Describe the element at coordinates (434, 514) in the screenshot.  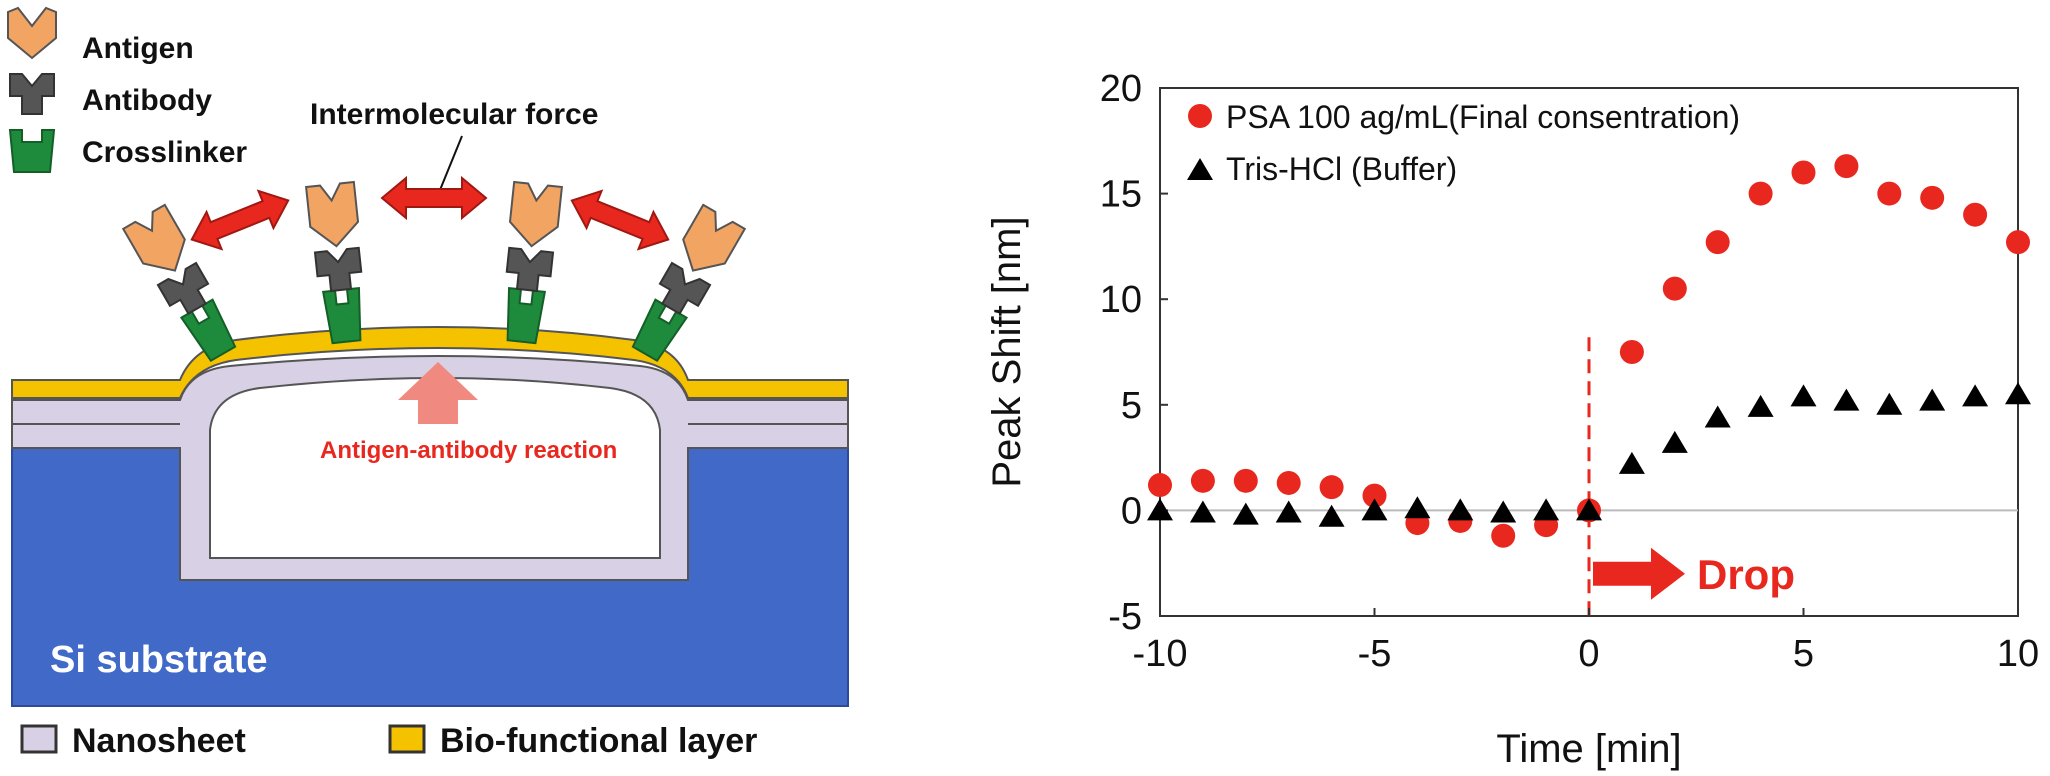
I see `nanosheet-lower-line` at that location.